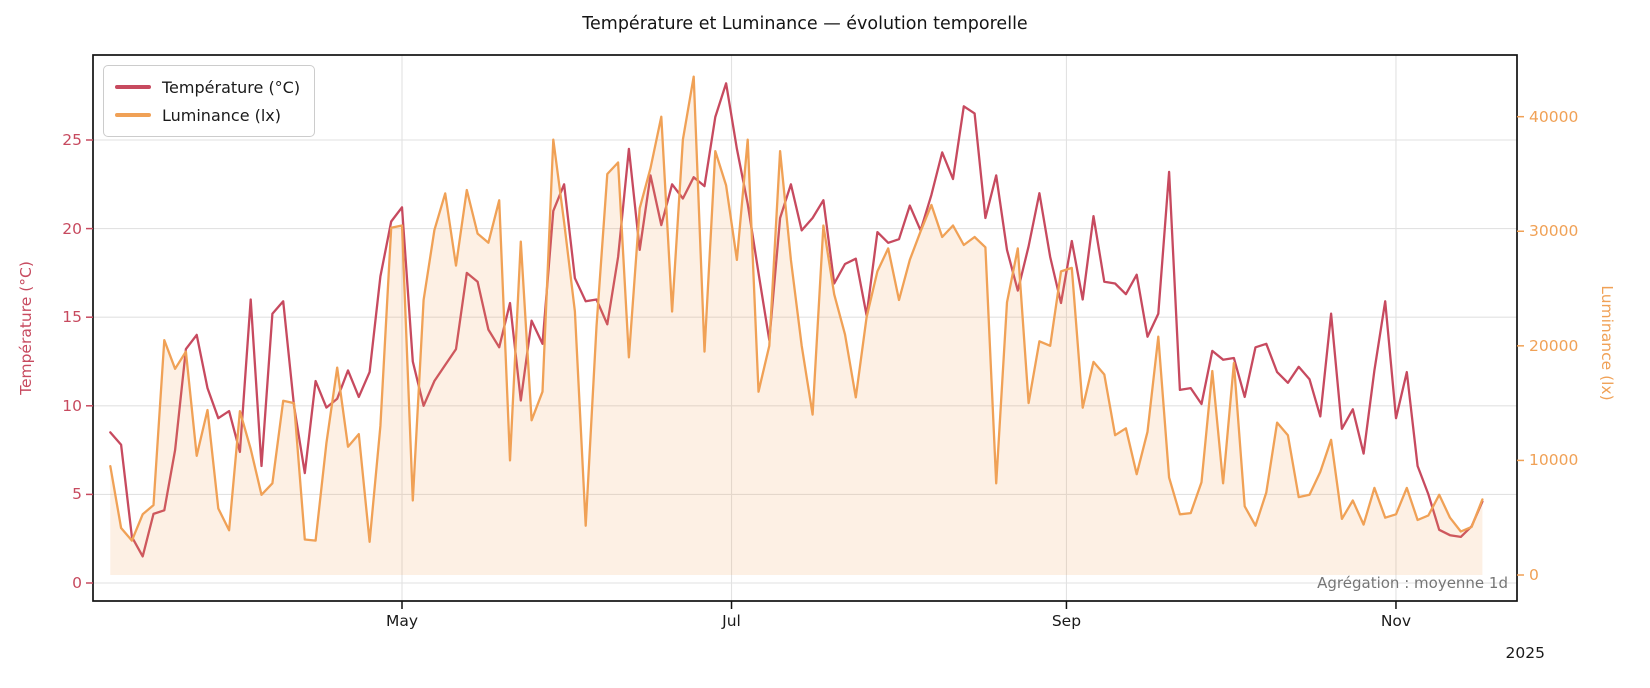  Describe the element at coordinates (1554, 231) in the screenshot. I see `right-axis-tick-label: 30000` at that location.